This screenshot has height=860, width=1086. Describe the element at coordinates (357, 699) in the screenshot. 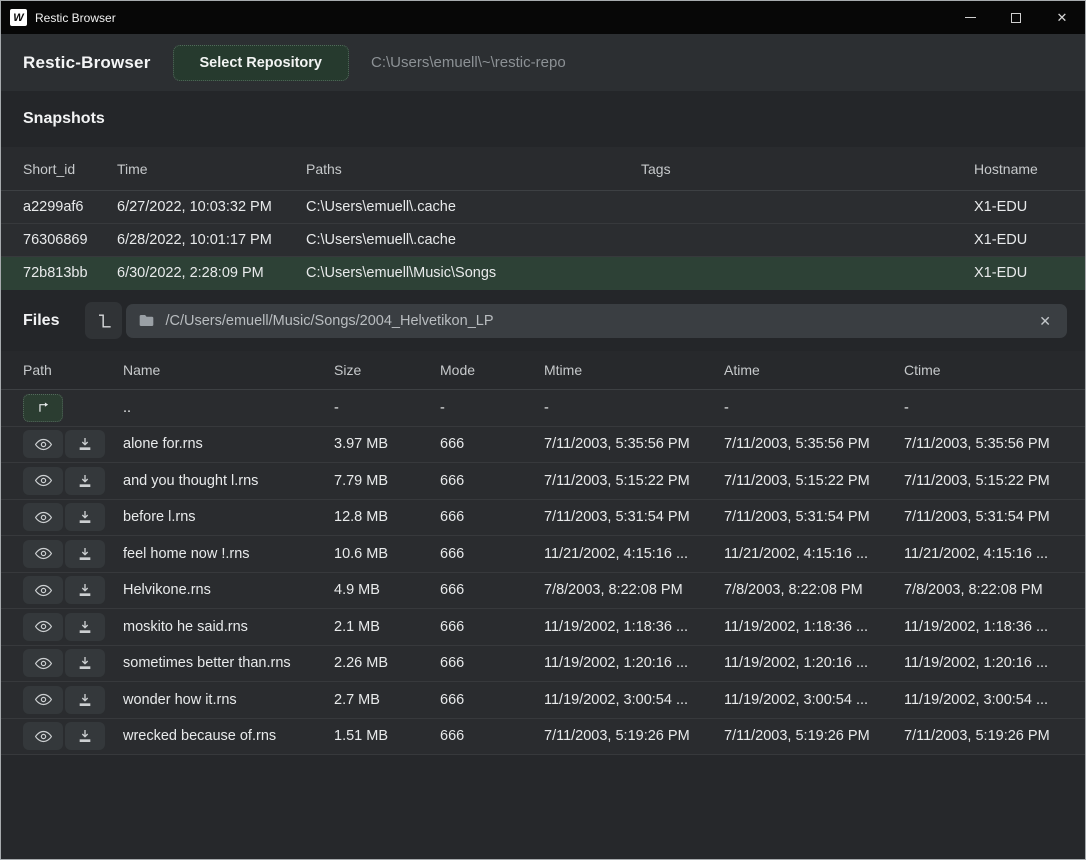

I see `file-size: 2.7 MB` at that location.